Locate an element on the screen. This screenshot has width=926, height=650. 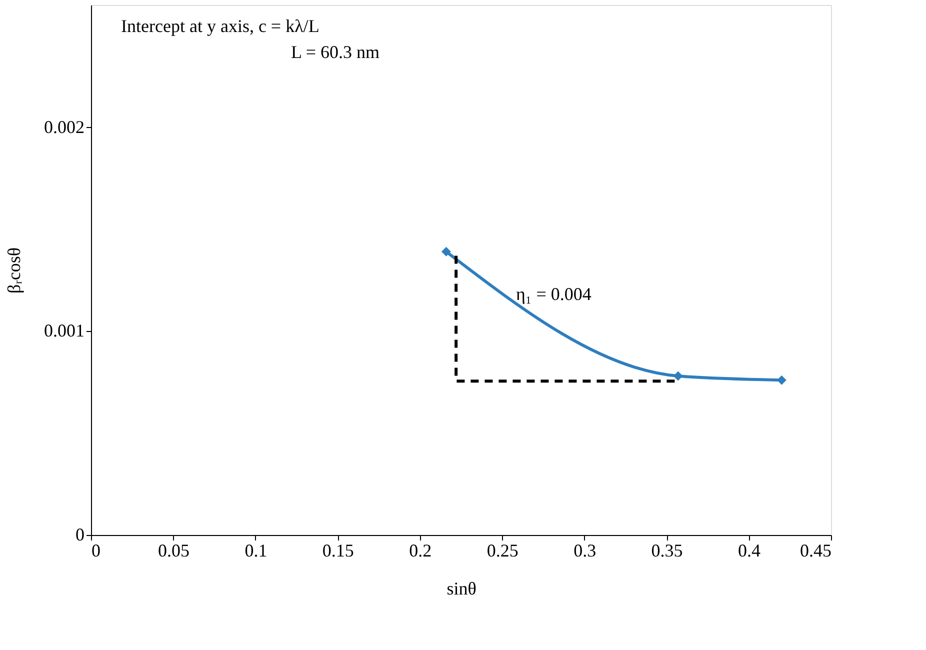
x-tick-label: 0.35 is located at coordinates (667, 550).